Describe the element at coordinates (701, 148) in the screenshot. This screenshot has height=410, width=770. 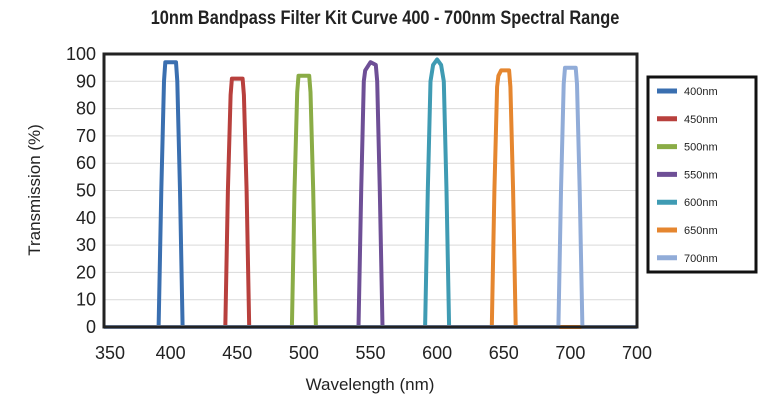
I see `legend-label: 500nm` at that location.